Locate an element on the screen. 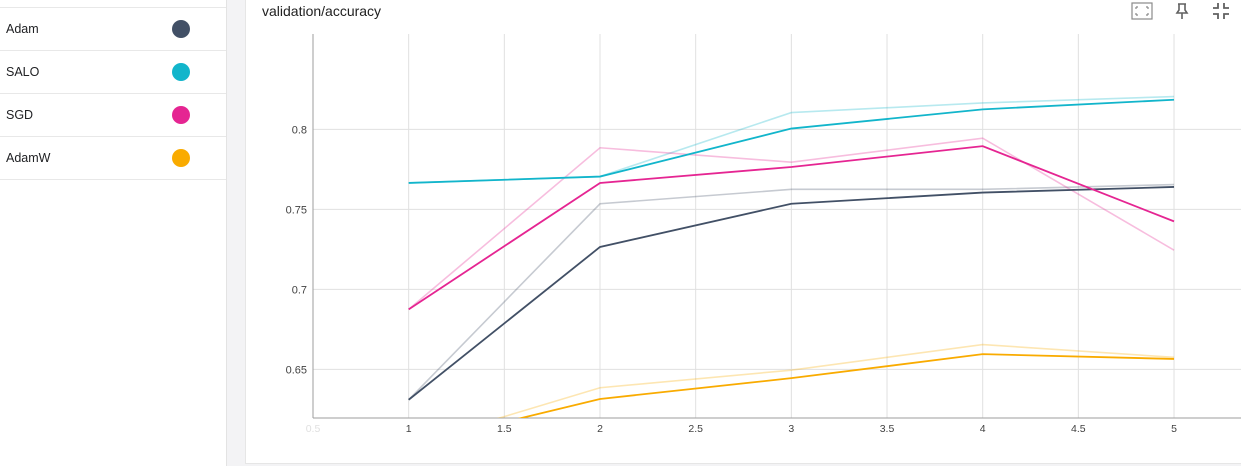 This screenshot has width=1241, height=466. chart-title: validation/accuracy is located at coordinates (322, 11).